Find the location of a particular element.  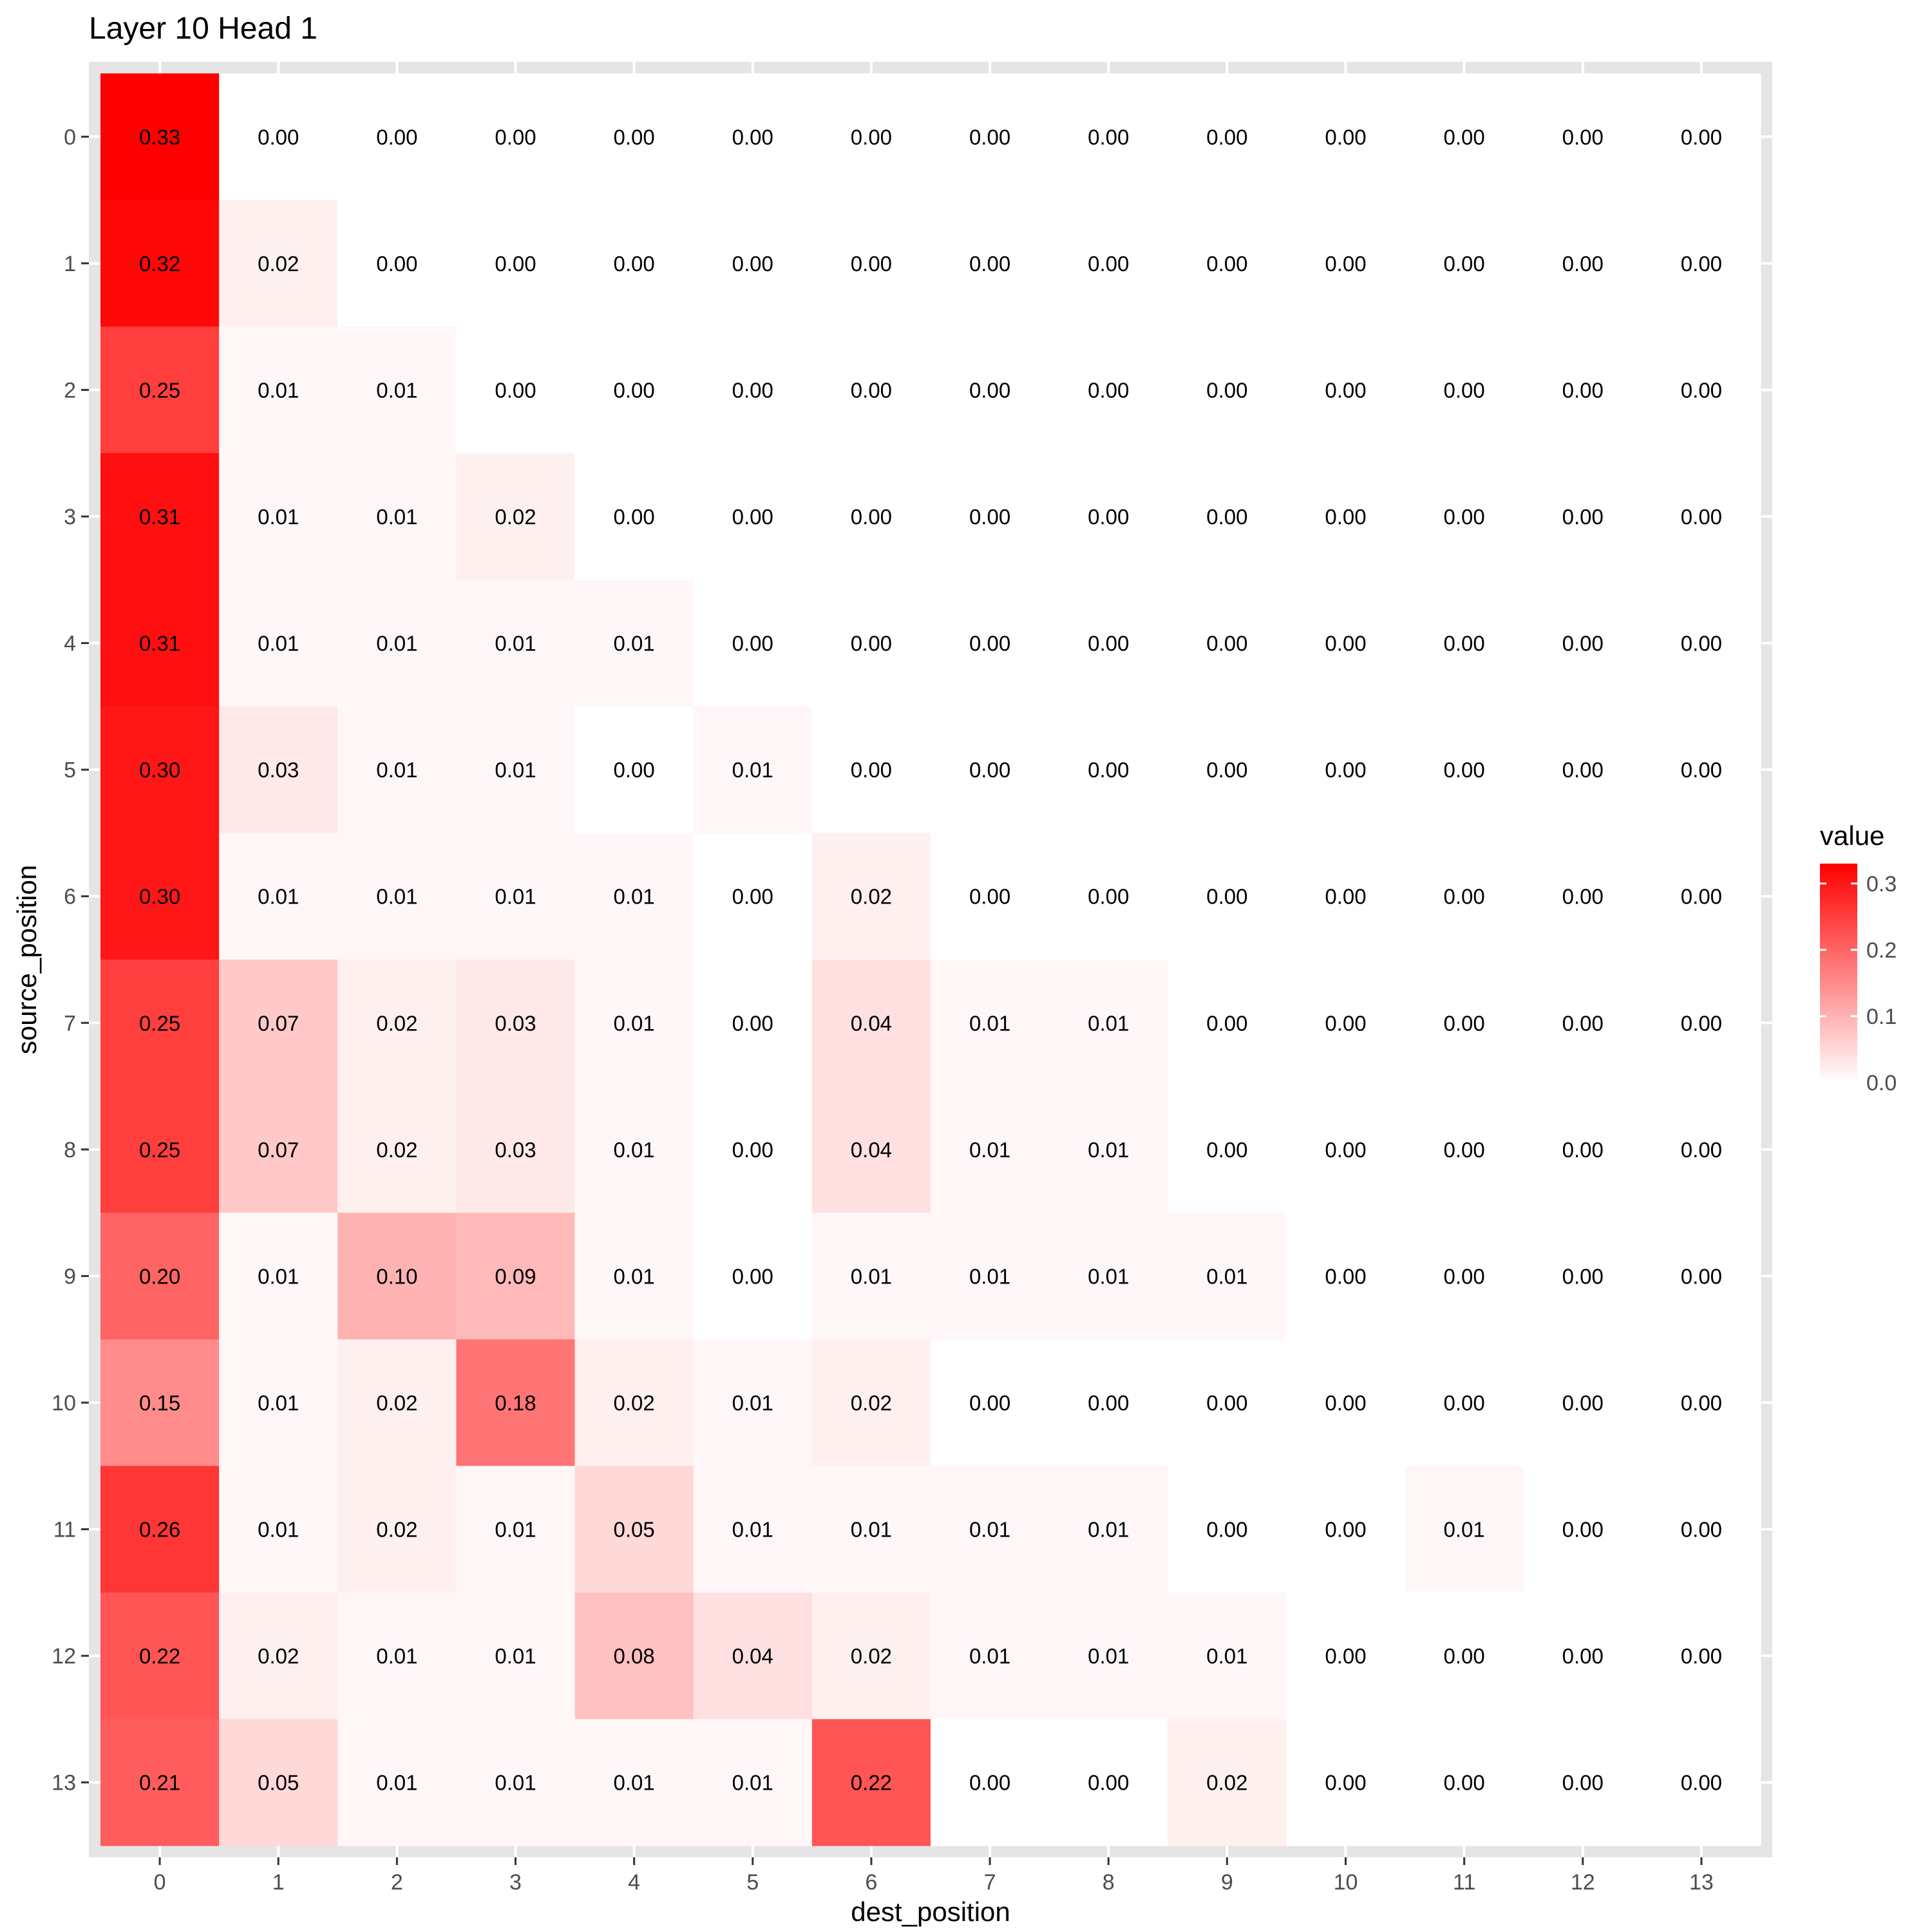

y-tick-label: 7 is located at coordinates (70, 1023).